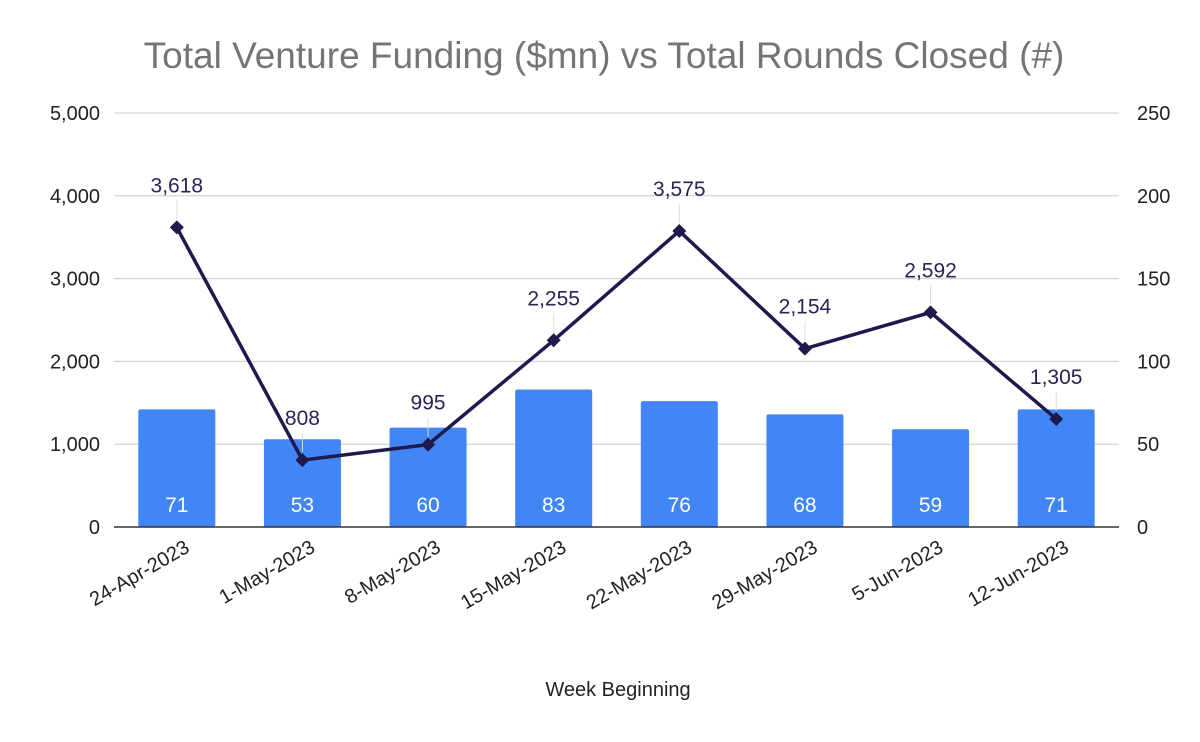 This screenshot has height=742, width=1200. What do you see at coordinates (679, 464) in the screenshot?
I see `bar-22-May-2023` at bounding box center [679, 464].